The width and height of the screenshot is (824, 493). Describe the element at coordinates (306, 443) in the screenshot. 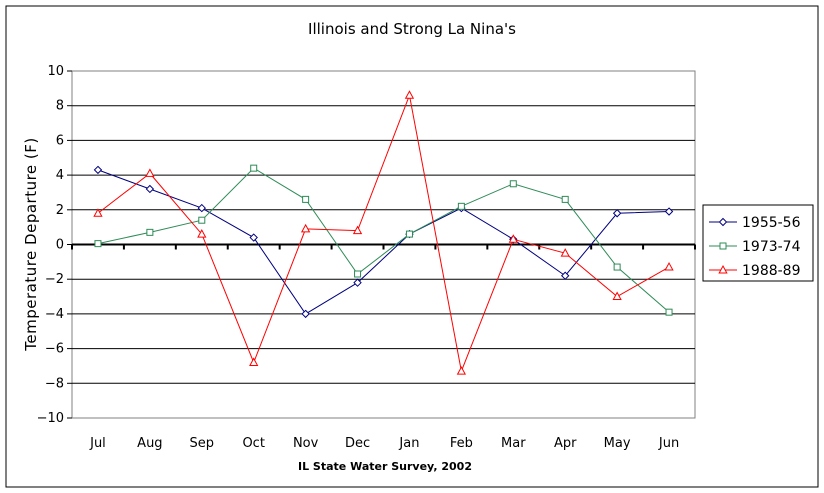

I see `x-tick-label-nov: Nov` at that location.